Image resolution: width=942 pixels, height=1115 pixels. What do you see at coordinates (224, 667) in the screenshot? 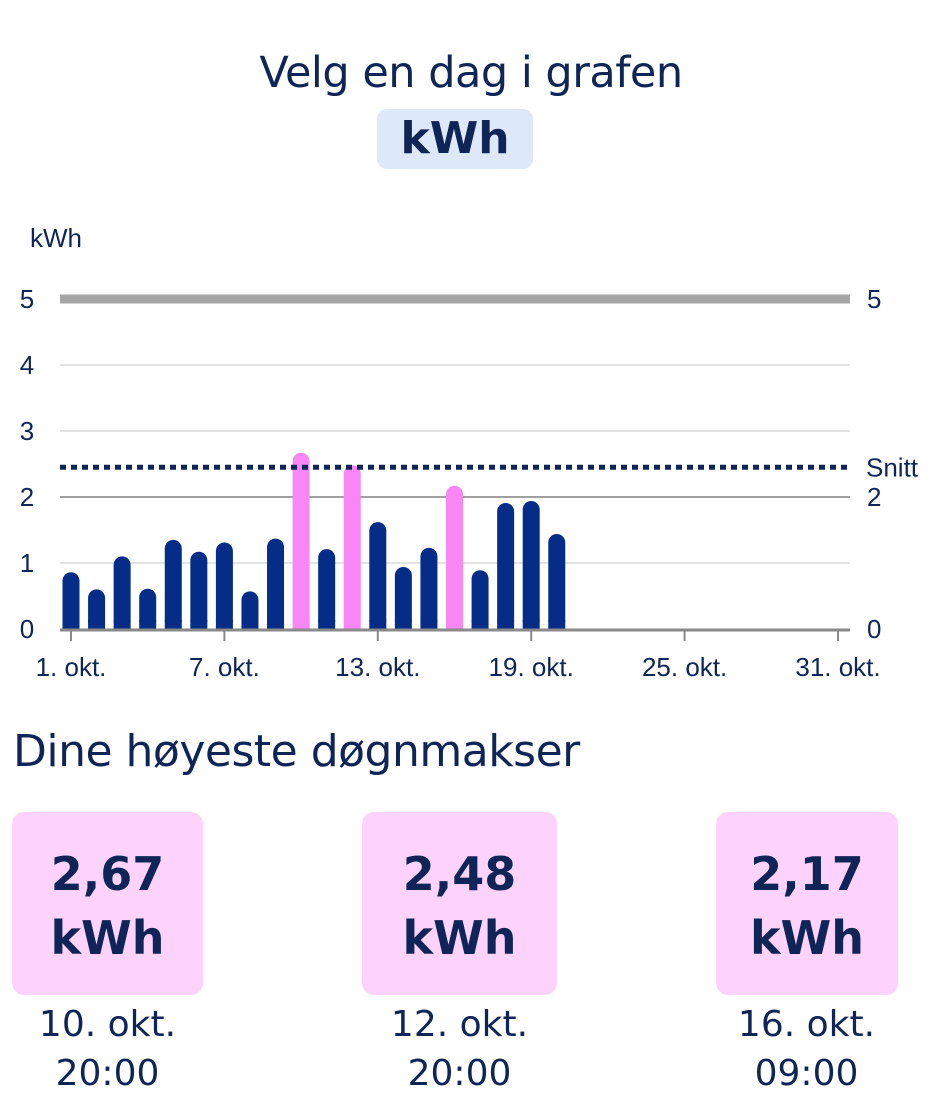
I see `x-tick-label: 7. okt.` at bounding box center [224, 667].